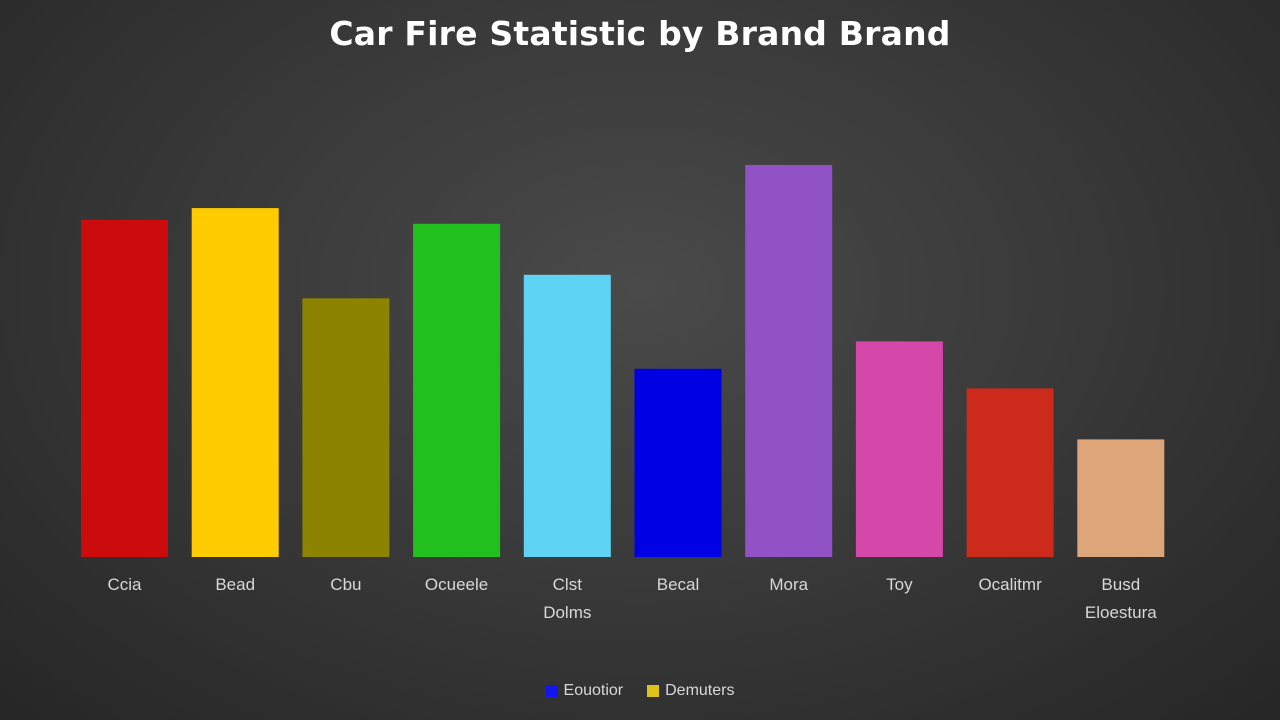  What do you see at coordinates (700, 690) in the screenshot?
I see `legend-label: Demuters` at bounding box center [700, 690].